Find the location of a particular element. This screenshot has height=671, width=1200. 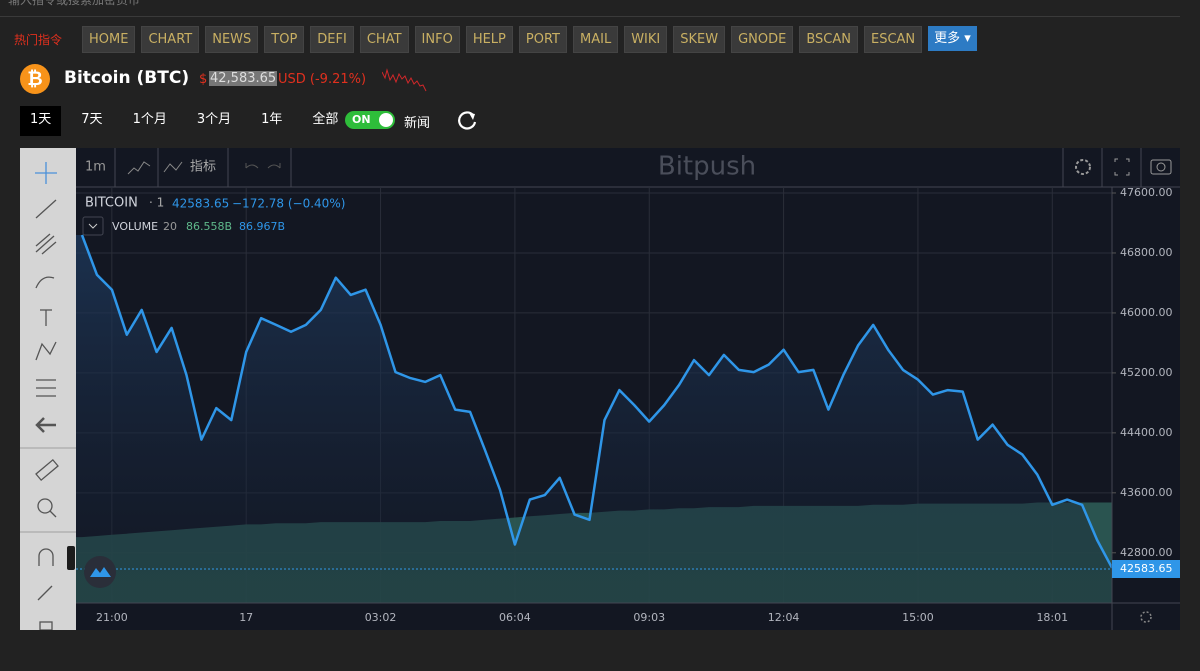

search-placeholder: 输入指令或搜索加密货币 is located at coordinates (74, 3).